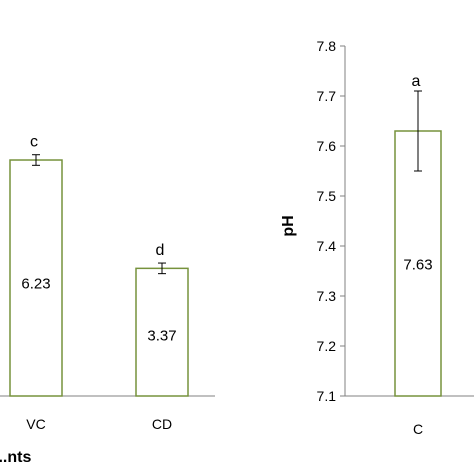  I want to click on right-error-bar-c, so click(418, 131).